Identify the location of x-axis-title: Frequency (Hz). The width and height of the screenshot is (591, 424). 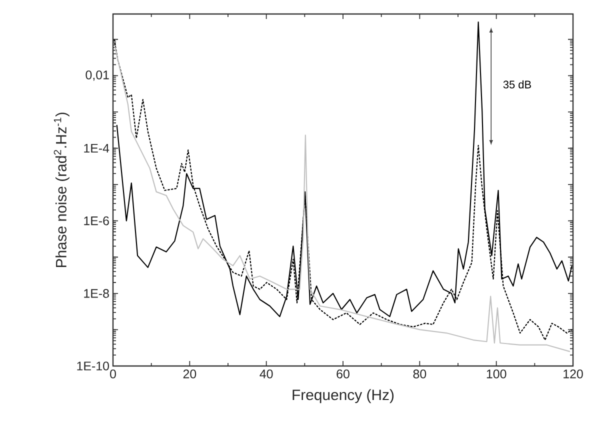
(343, 396).